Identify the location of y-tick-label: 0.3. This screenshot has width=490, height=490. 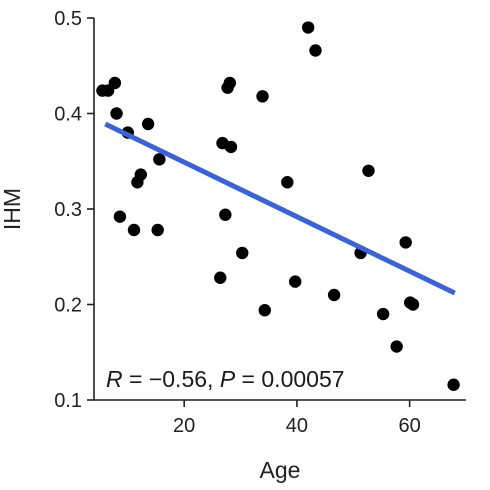
(68, 210).